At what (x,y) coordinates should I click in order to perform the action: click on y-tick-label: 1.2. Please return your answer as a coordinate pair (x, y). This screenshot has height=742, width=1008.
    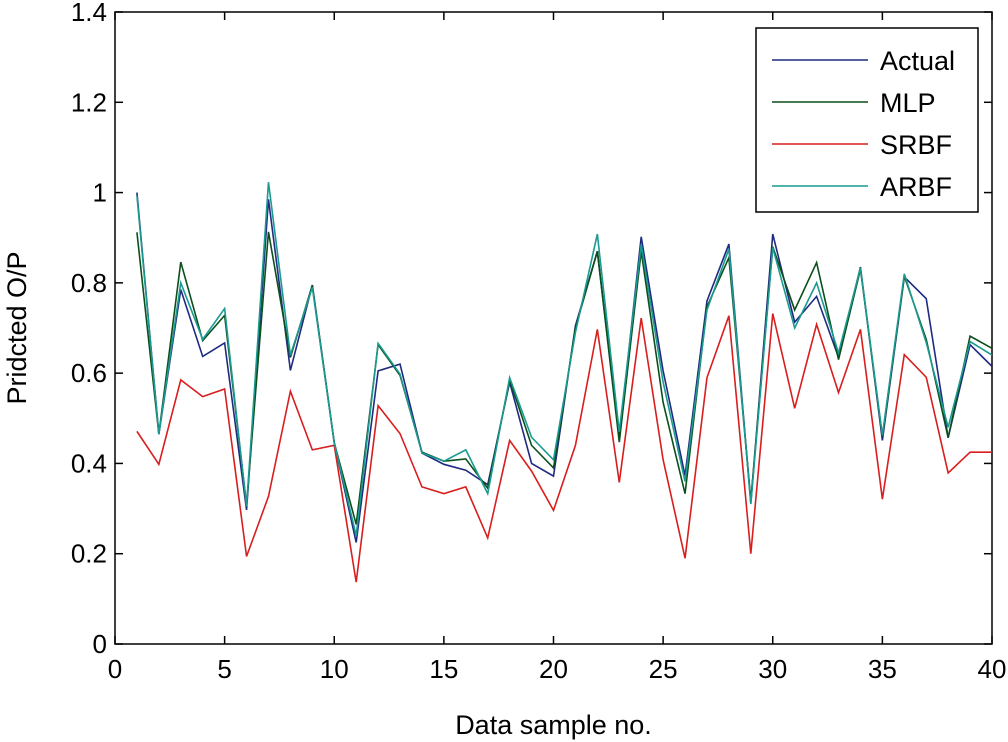
    Looking at the image, I should click on (89, 102).